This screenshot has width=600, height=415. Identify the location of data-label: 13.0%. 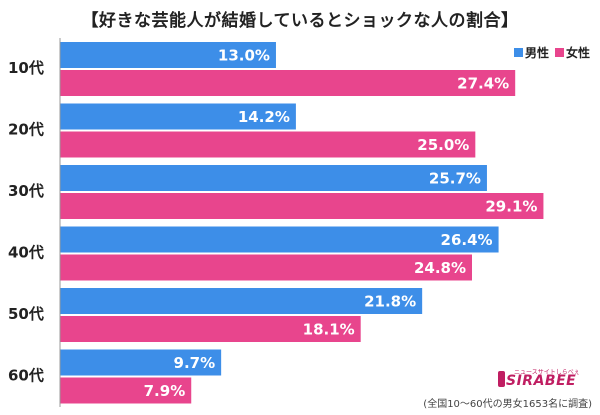
(244, 56).